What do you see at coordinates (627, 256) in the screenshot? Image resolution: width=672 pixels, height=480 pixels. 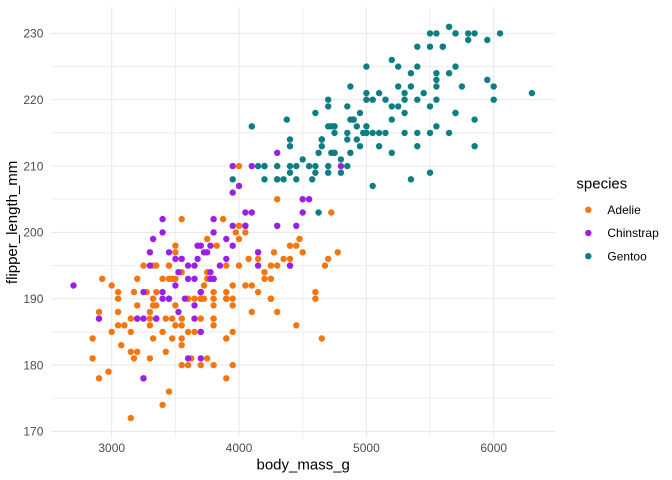 I see `svg-text: Gentoo` at bounding box center [627, 256].